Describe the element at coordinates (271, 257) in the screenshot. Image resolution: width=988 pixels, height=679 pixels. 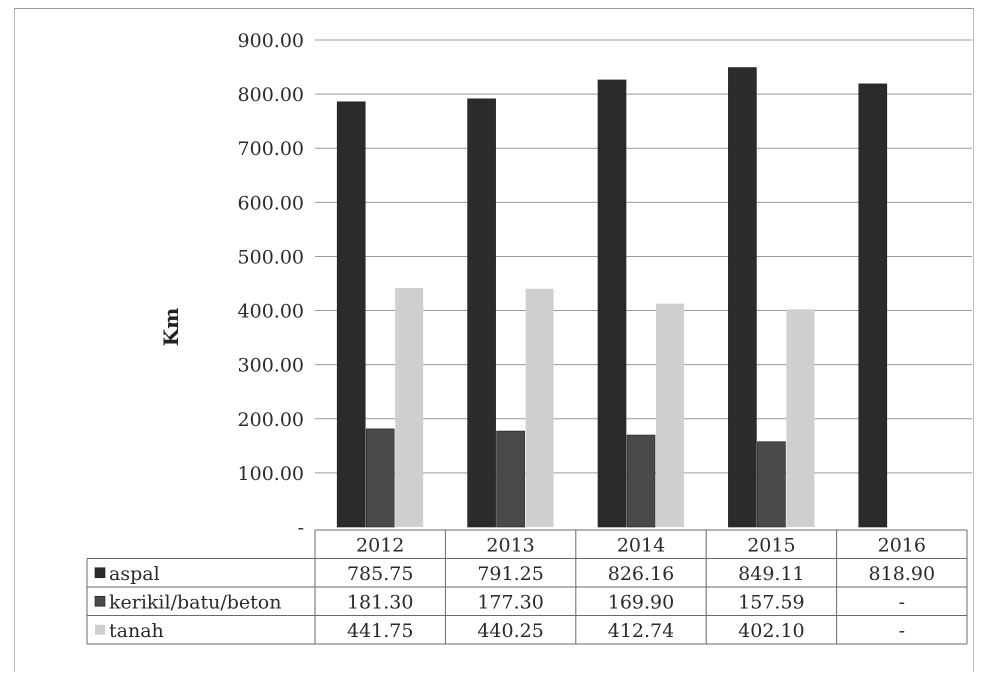
I see `y-tick-label: 500.00` at that location.